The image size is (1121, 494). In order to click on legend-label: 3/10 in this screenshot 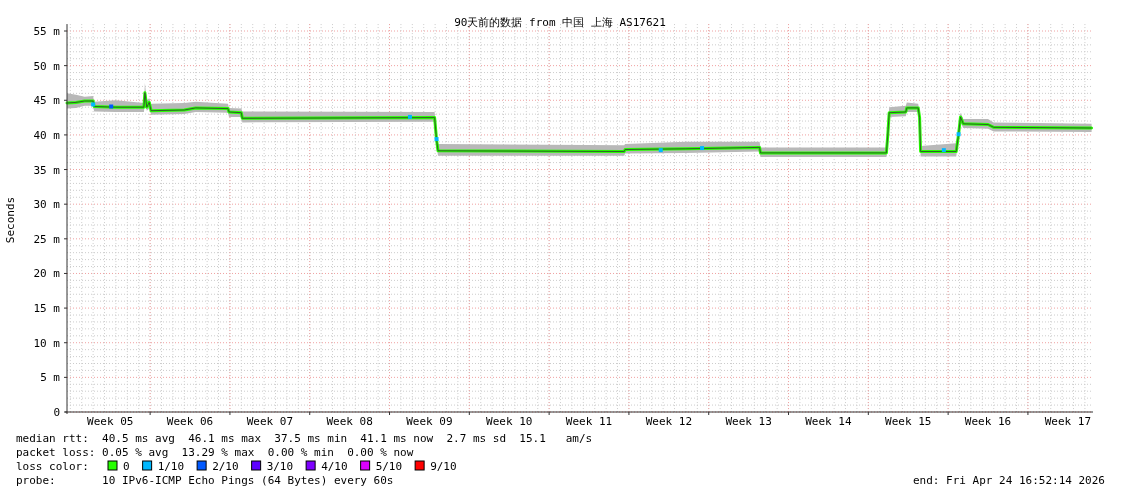, I will do `click(280, 466)`.